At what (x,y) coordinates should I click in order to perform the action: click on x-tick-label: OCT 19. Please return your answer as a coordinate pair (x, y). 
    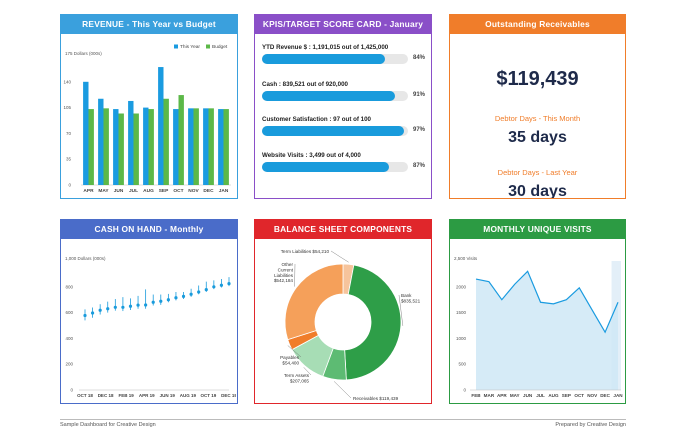
    Looking at the image, I should click on (209, 395).